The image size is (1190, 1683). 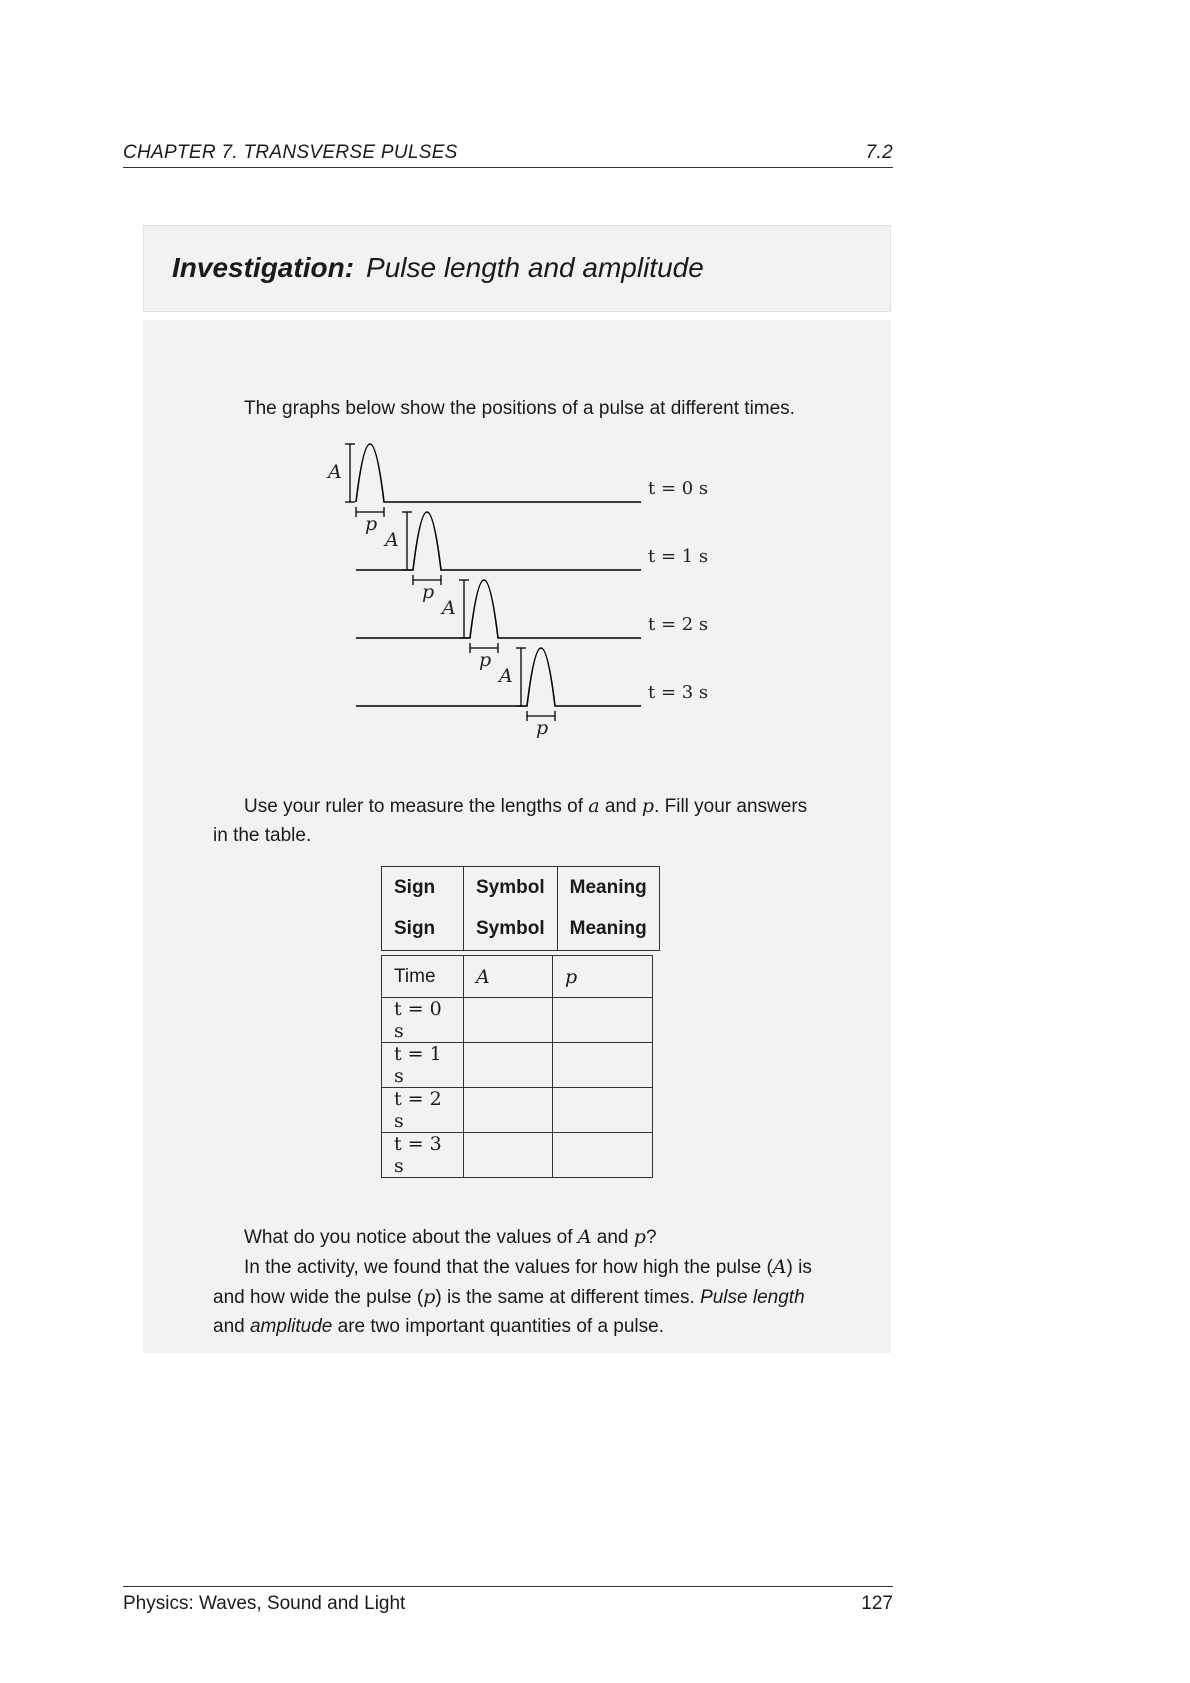 What do you see at coordinates (290, 152) in the screenshot?
I see `chapter-title: CHAPTER 7. TRANSVERSE PULSES` at bounding box center [290, 152].